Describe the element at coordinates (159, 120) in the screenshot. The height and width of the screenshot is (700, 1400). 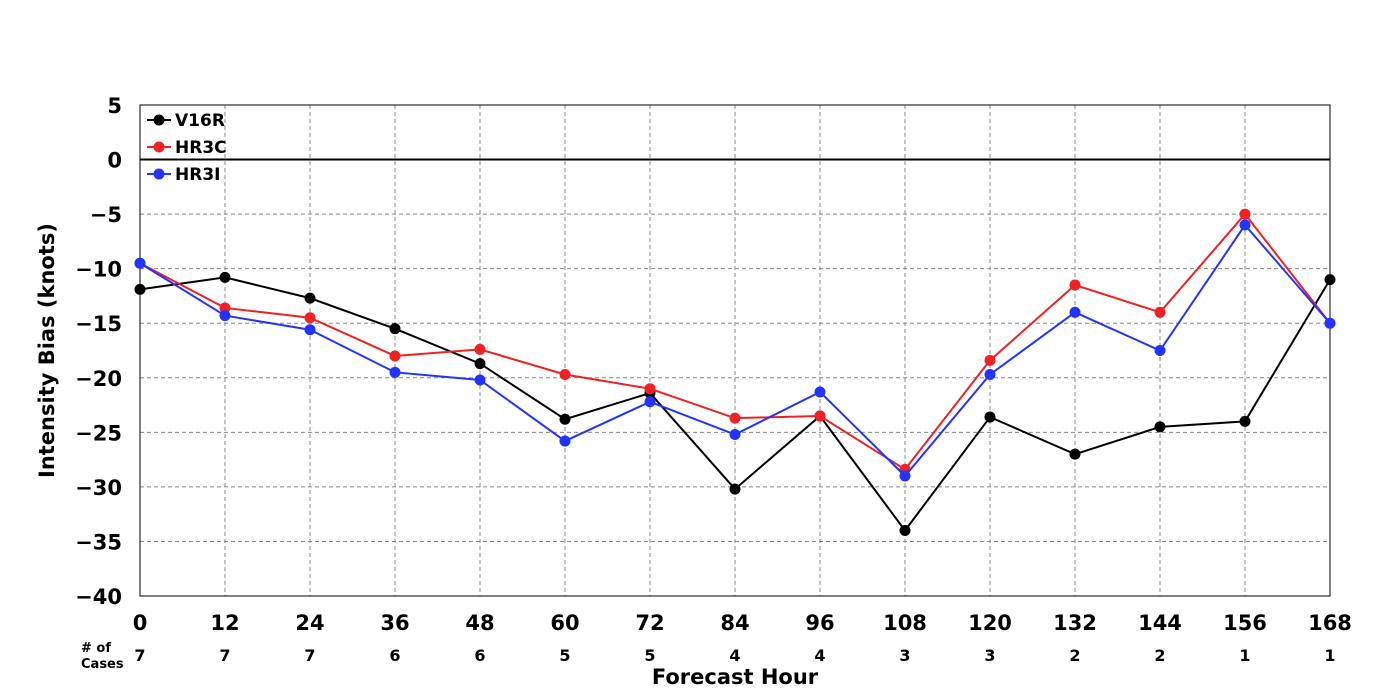
I see `legend-marker-v16r` at that location.